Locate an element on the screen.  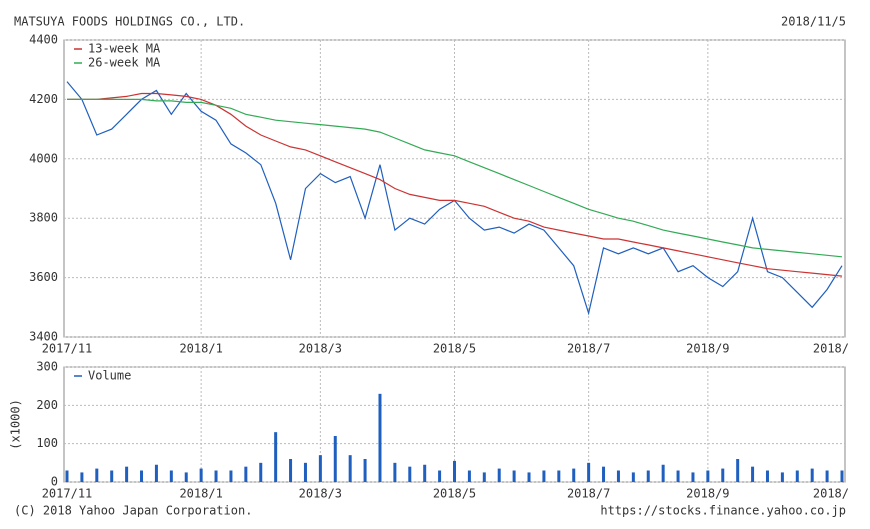
legend-label: 13-week MA is located at coordinates (124, 49).